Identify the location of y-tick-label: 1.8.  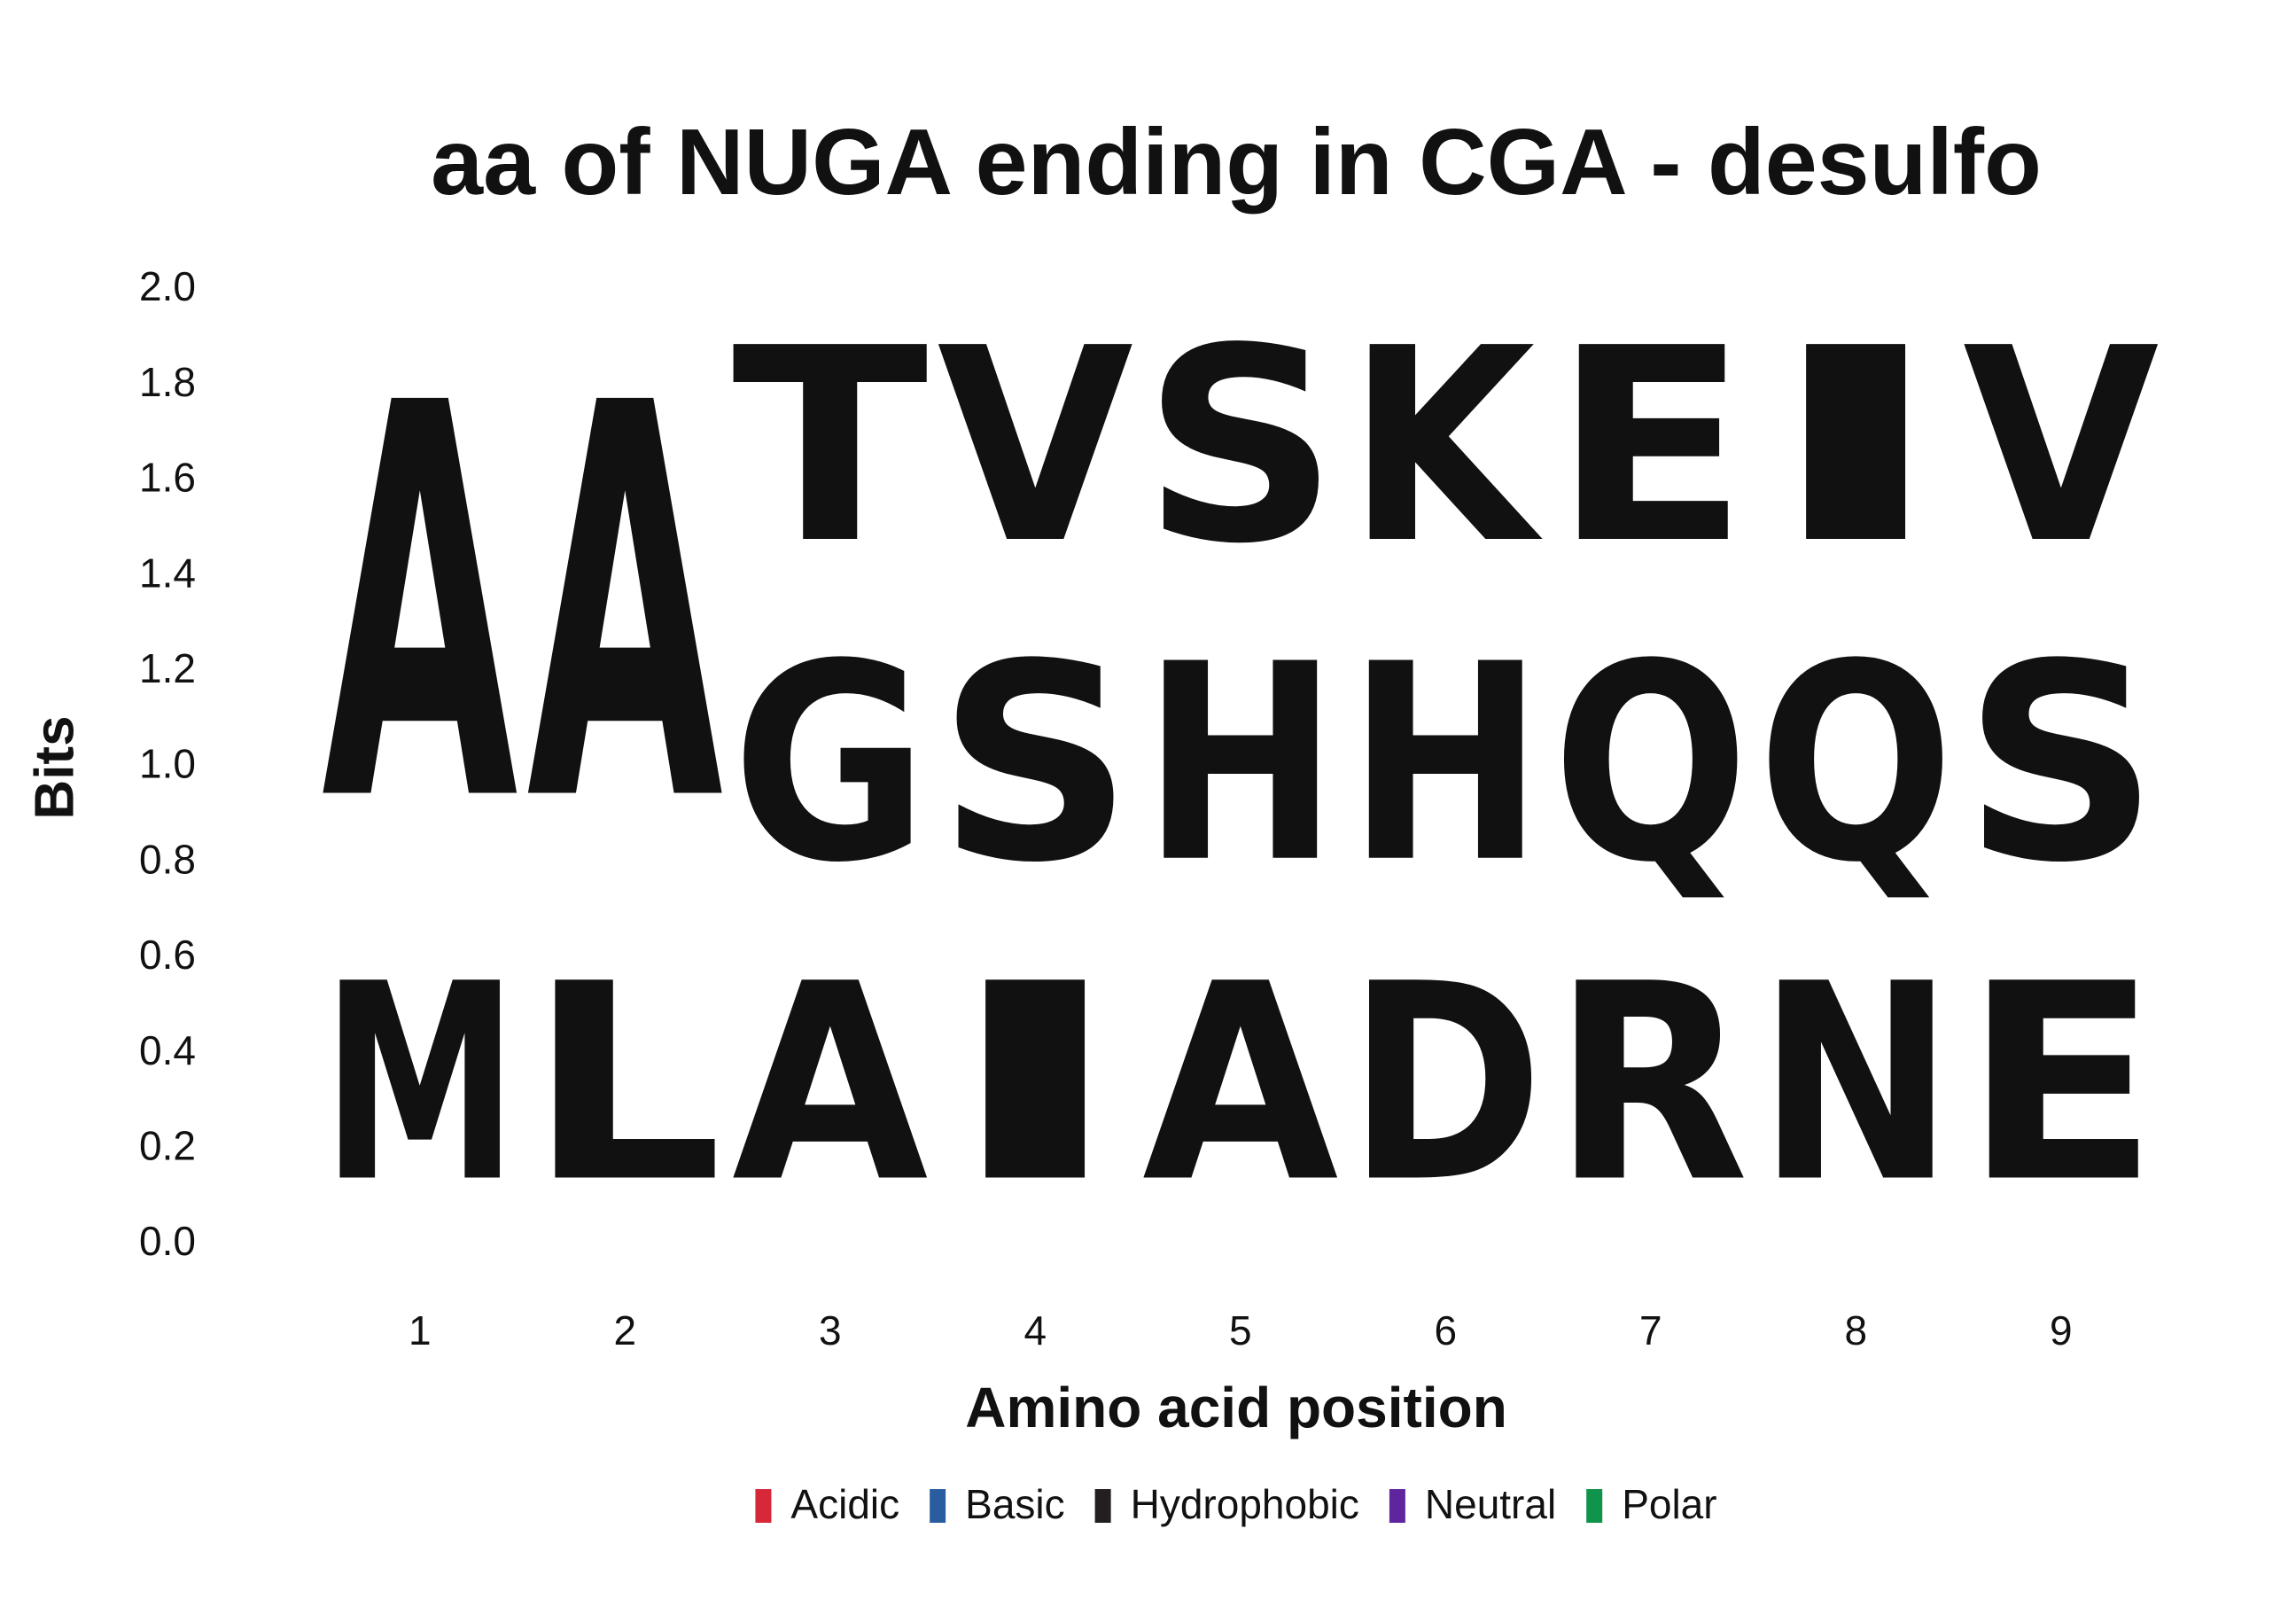
(167, 382).